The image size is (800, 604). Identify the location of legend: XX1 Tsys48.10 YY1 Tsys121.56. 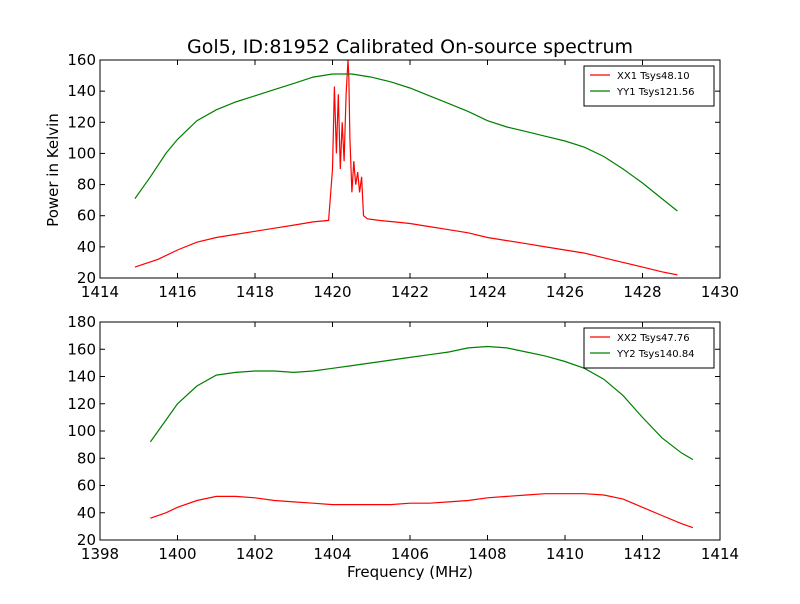
(649, 86).